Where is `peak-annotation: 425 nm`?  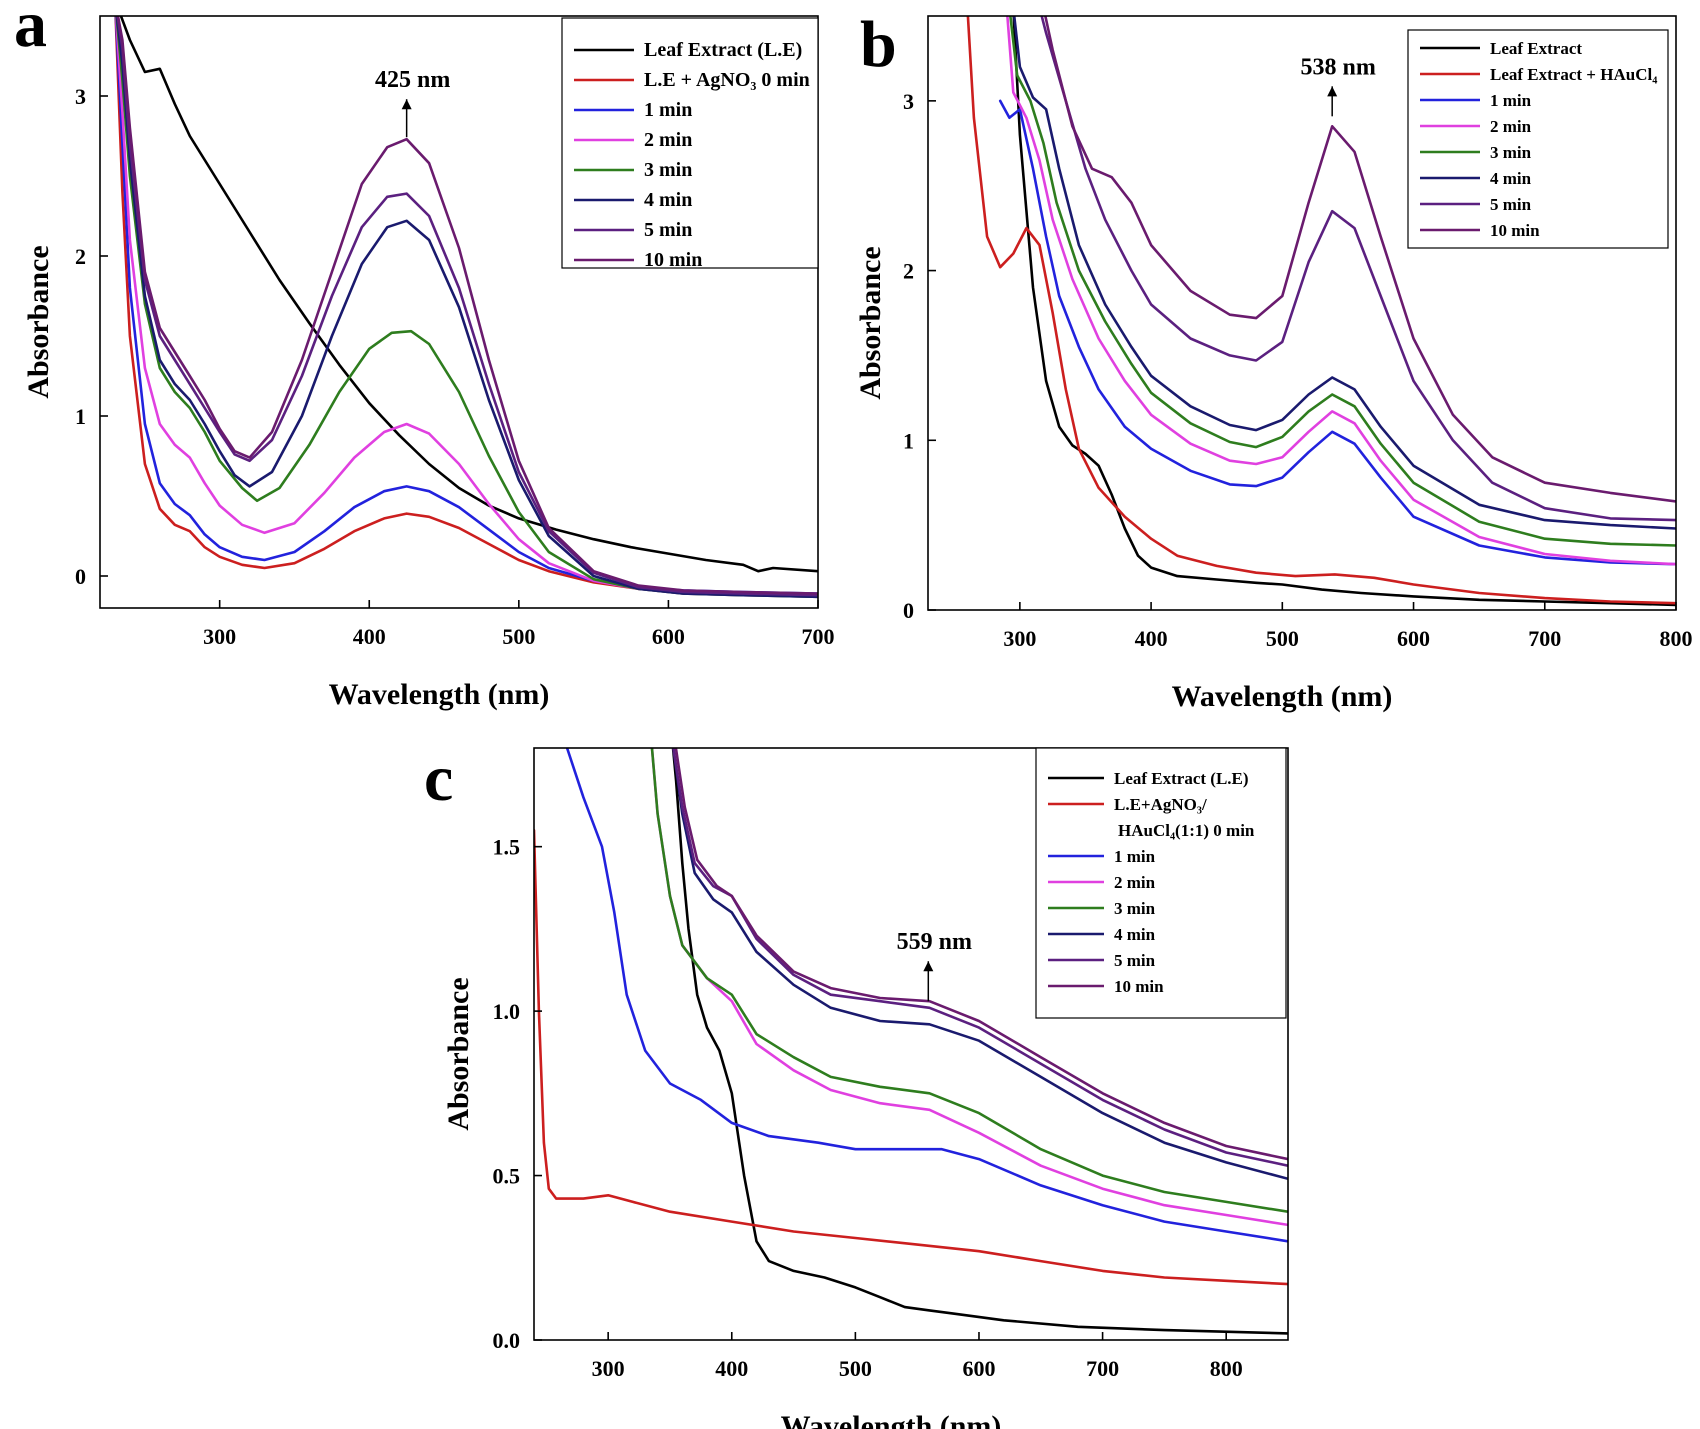 peak-annotation: 425 nm is located at coordinates (412, 80).